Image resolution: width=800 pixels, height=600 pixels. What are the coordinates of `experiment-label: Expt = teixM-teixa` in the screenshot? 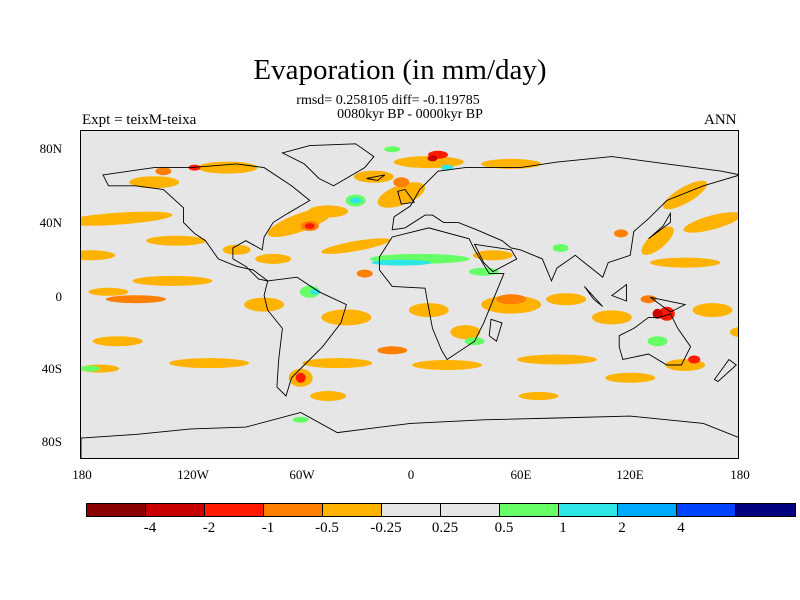 It's located at (139, 120).